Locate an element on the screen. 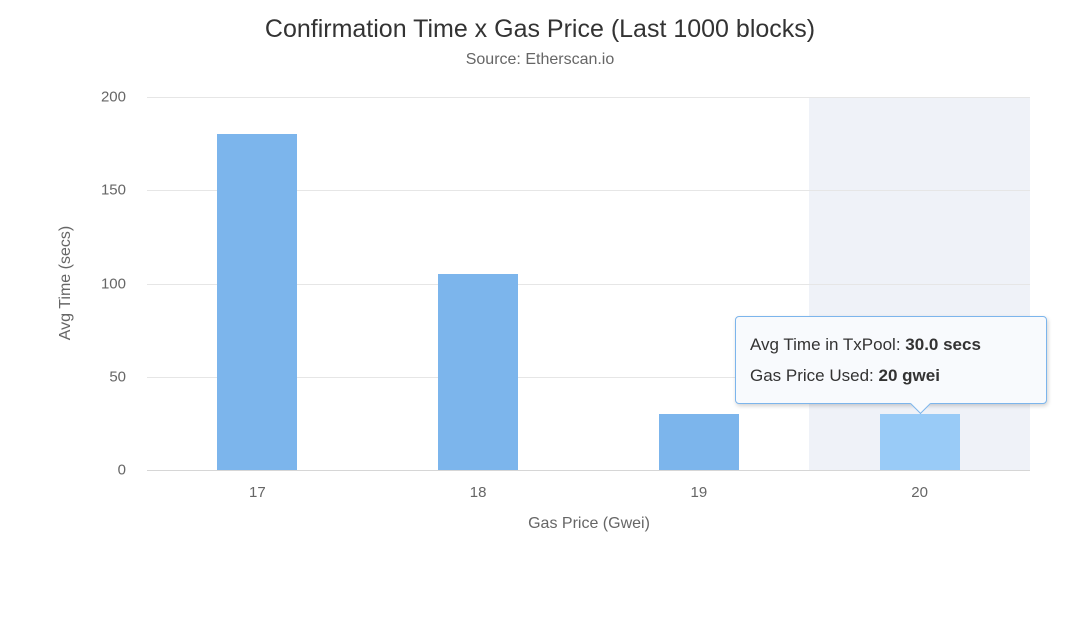  y-axis-tick-label: 100 is located at coordinates (113, 283).